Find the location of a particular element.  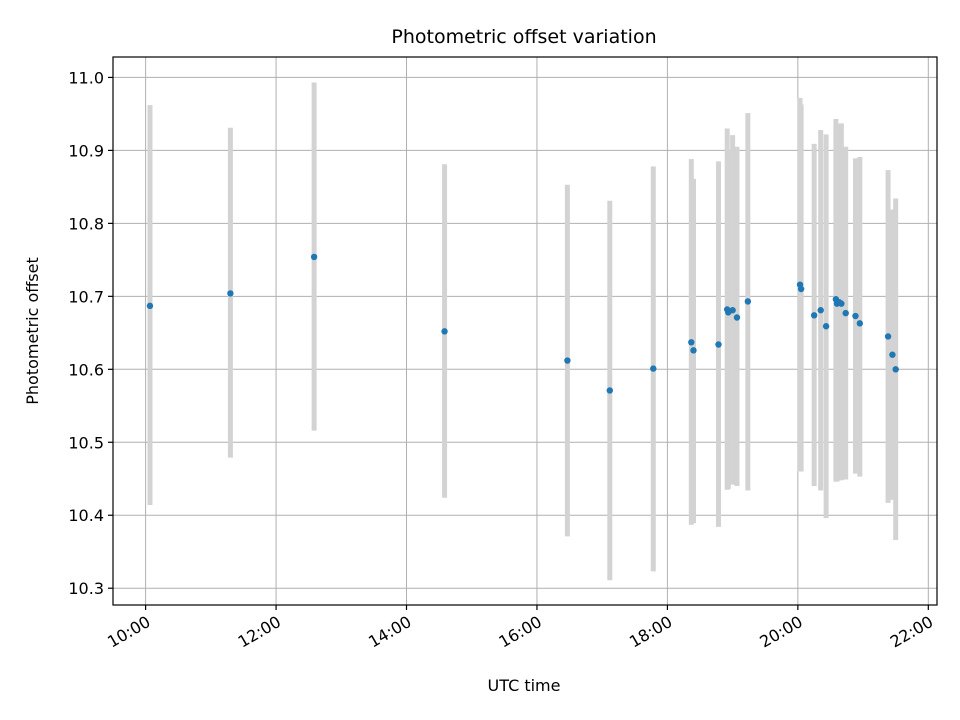

chart-title: Photometric offset variation is located at coordinates (523, 37).